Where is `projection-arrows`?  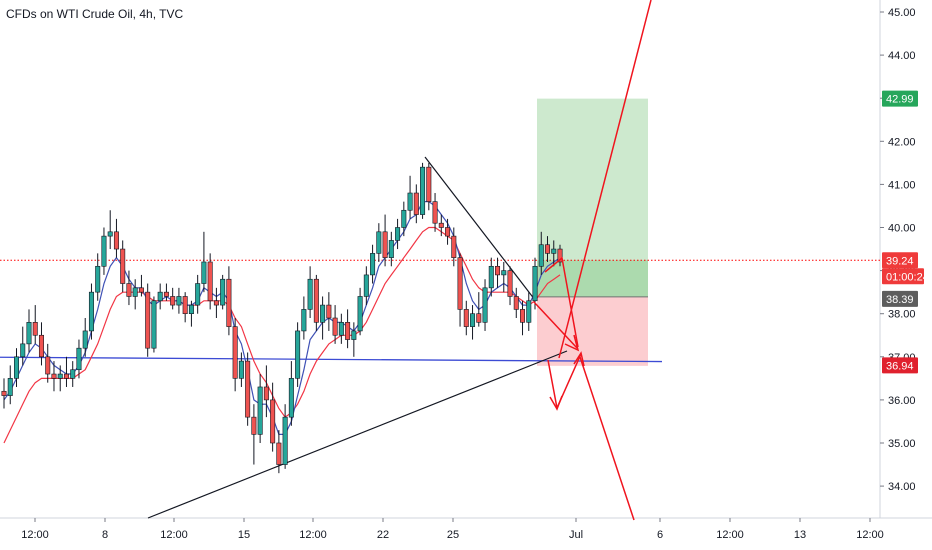 projection-arrows is located at coordinates (592, 260).